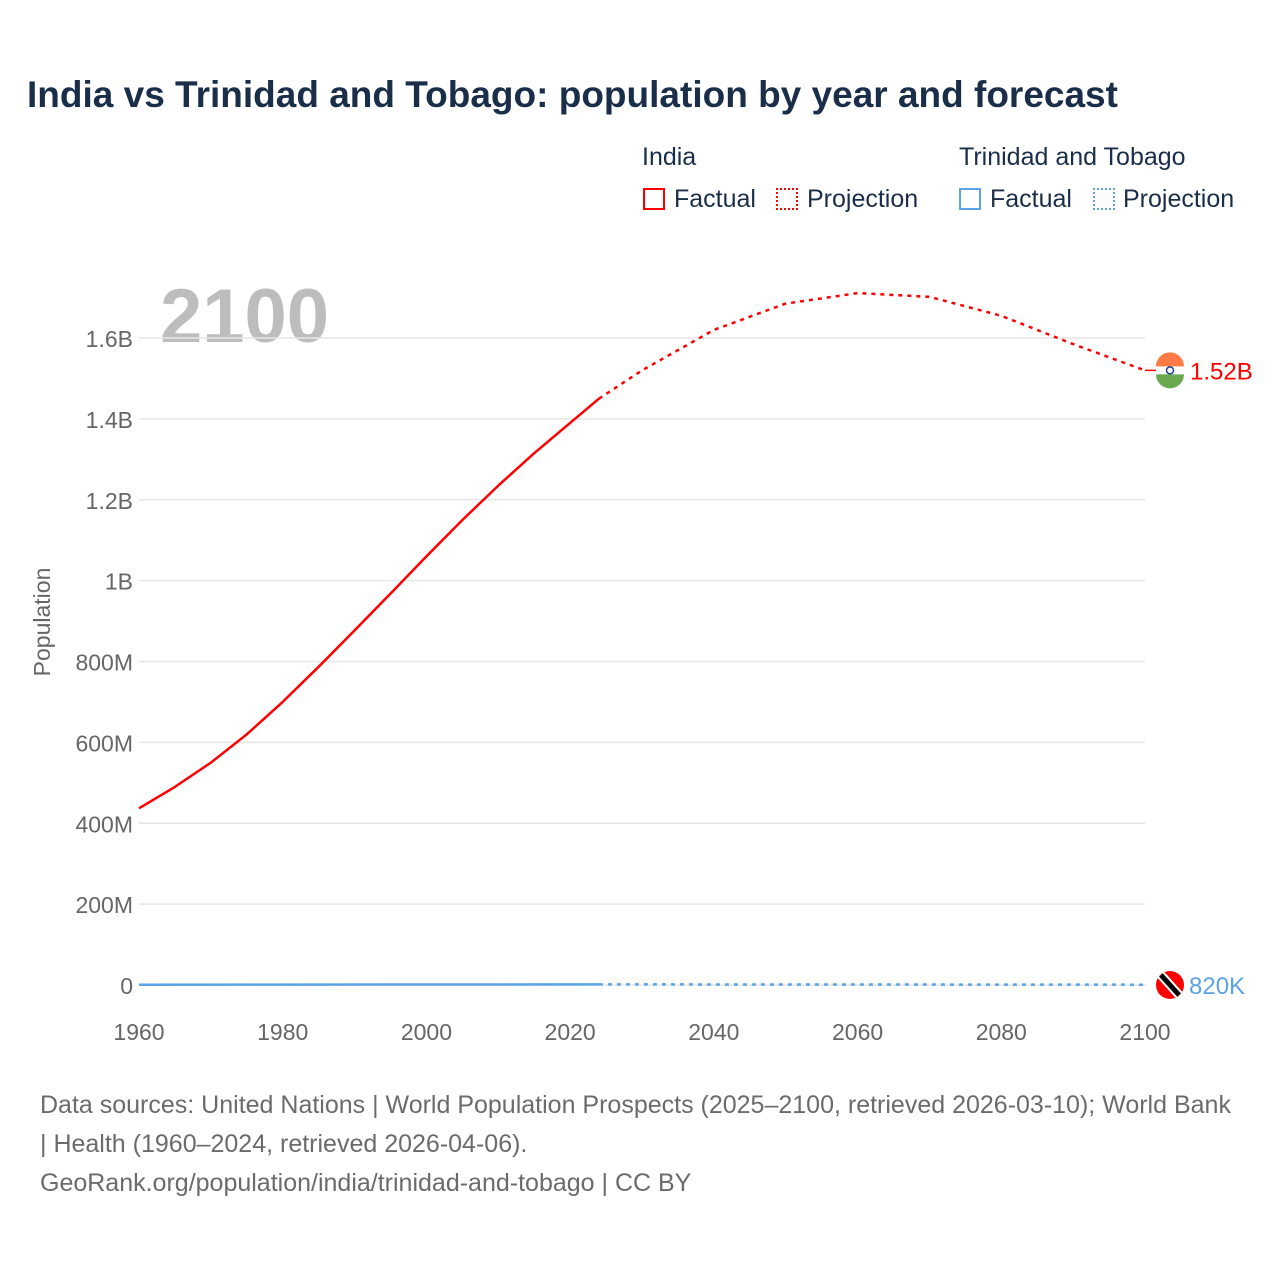 The width and height of the screenshot is (1280, 1280). What do you see at coordinates (1144, 1032) in the screenshot?
I see `x-tick-label: 2100` at bounding box center [1144, 1032].